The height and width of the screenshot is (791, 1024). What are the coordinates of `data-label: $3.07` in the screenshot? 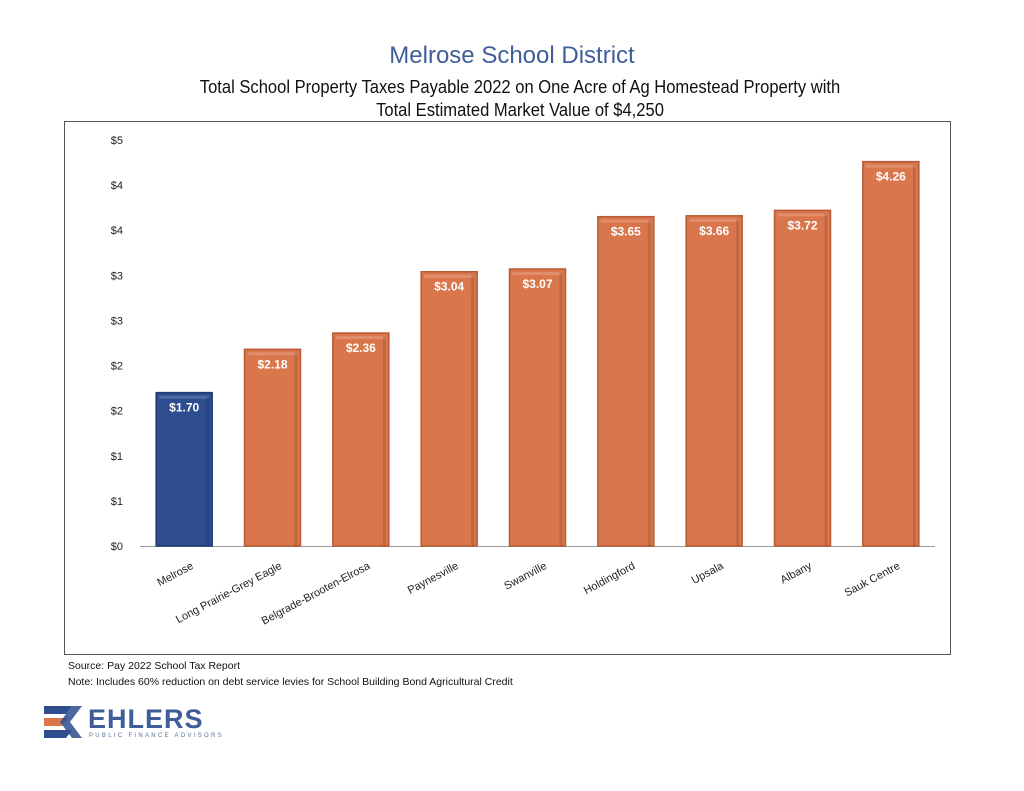 It's located at (537, 284).